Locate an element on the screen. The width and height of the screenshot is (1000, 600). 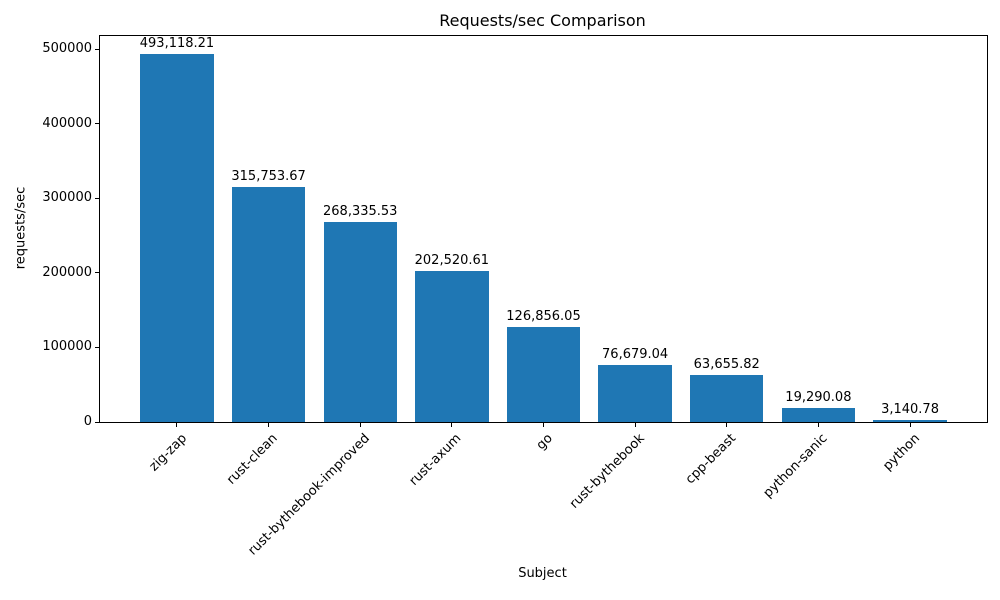
y-tick-label: 0 is located at coordinates (87, 421).